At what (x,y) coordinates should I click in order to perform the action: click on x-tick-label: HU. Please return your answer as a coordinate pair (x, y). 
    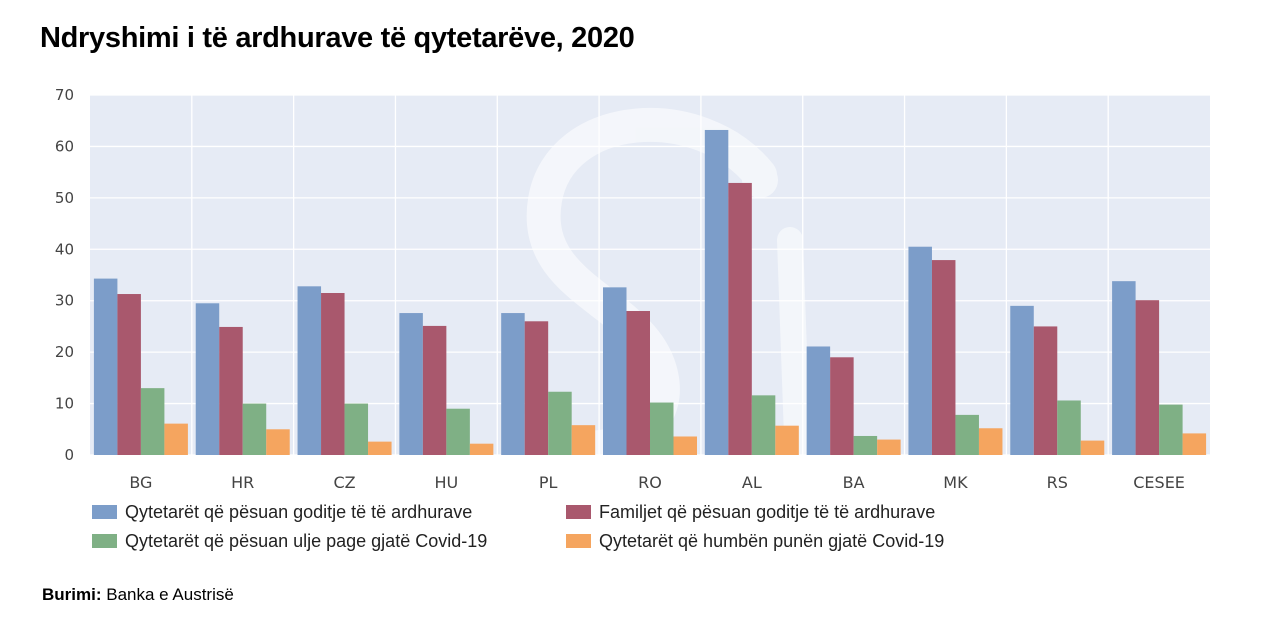
    Looking at the image, I should click on (446, 482).